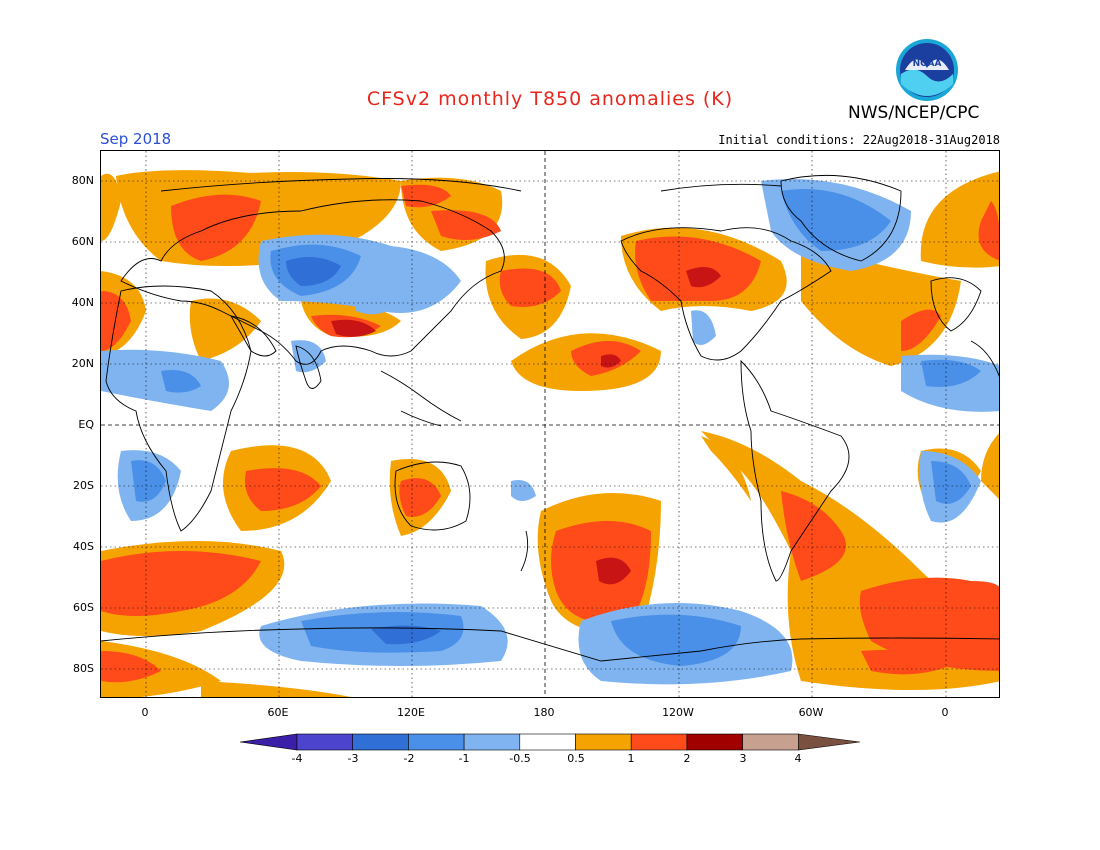 This screenshot has width=1100, height=850. I want to click on lon-label: 60W, so click(811, 712).